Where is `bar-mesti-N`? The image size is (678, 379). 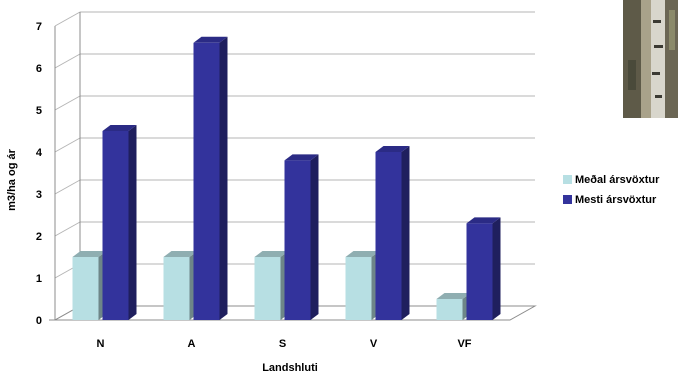 bar-mesti-N is located at coordinates (119, 222).